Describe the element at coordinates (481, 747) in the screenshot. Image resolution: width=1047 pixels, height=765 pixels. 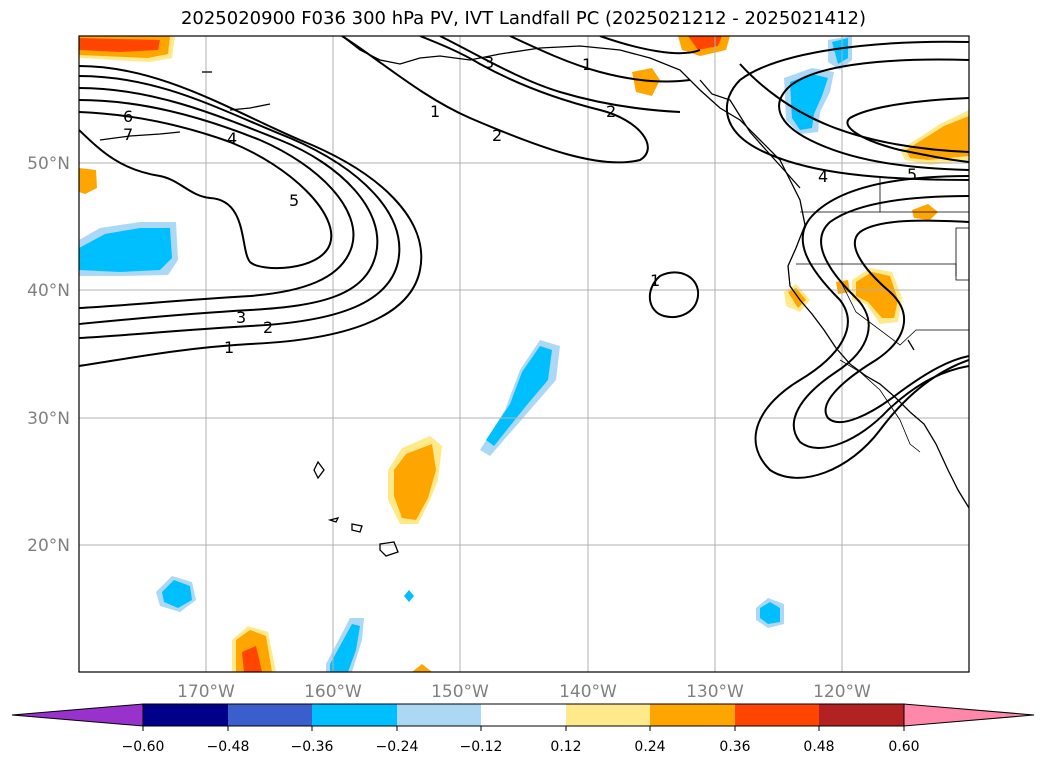
I see `colorbar-tick-label: −0.12` at that location.